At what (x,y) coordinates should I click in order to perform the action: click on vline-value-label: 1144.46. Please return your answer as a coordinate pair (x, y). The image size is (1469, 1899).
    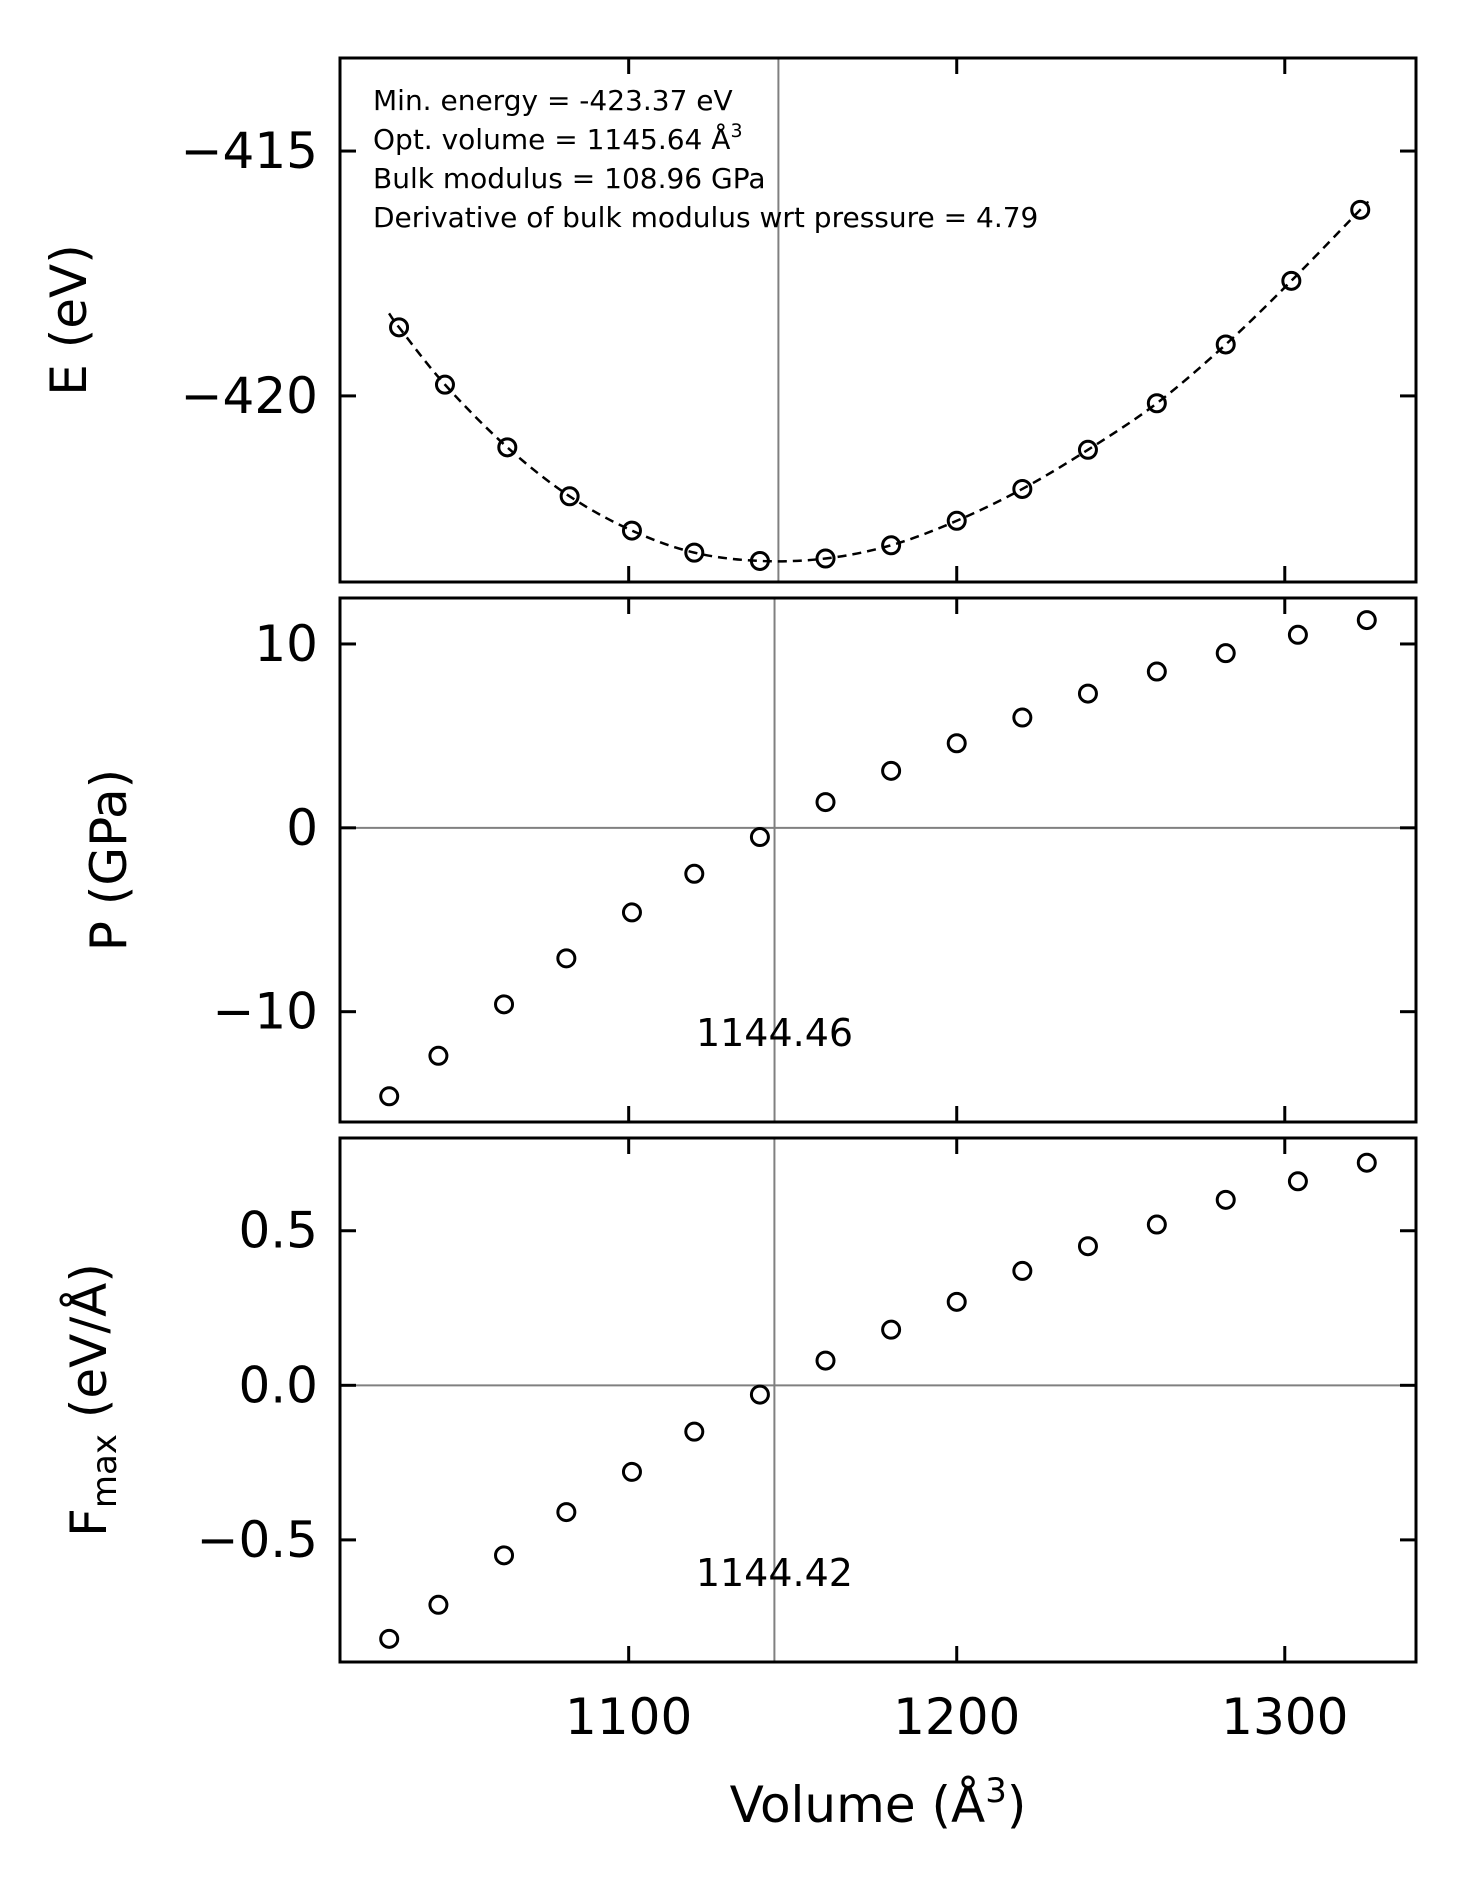
    Looking at the image, I should click on (774, 1033).